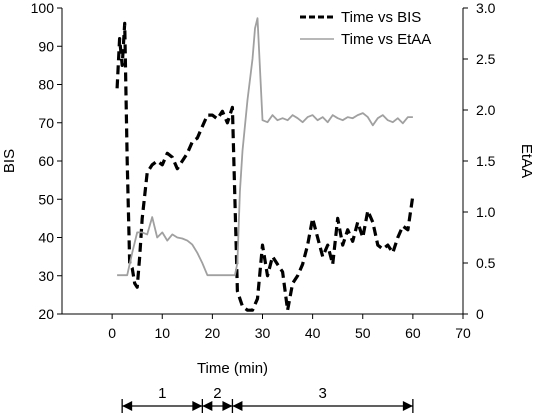 The image size is (536, 415). What do you see at coordinates (46, 46) in the screenshot?
I see `y-tick-label: 90` at bounding box center [46, 46].